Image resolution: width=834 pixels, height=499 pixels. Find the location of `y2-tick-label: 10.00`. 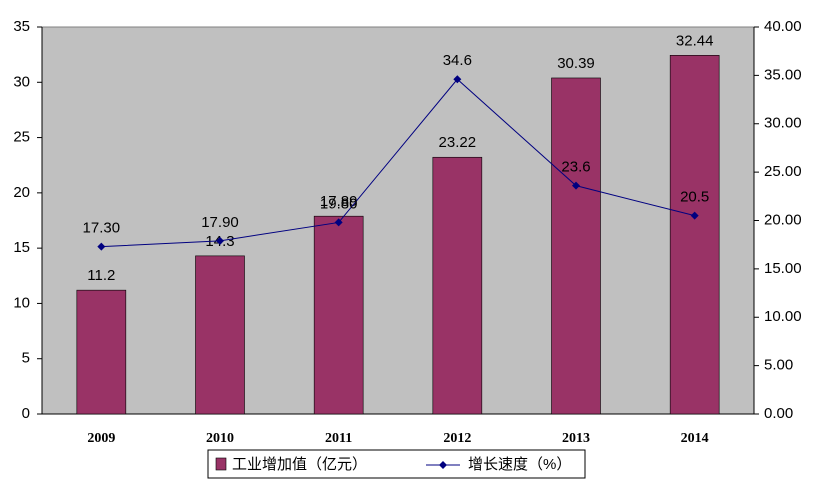

y2-tick-label: 10.00 is located at coordinates (783, 316).